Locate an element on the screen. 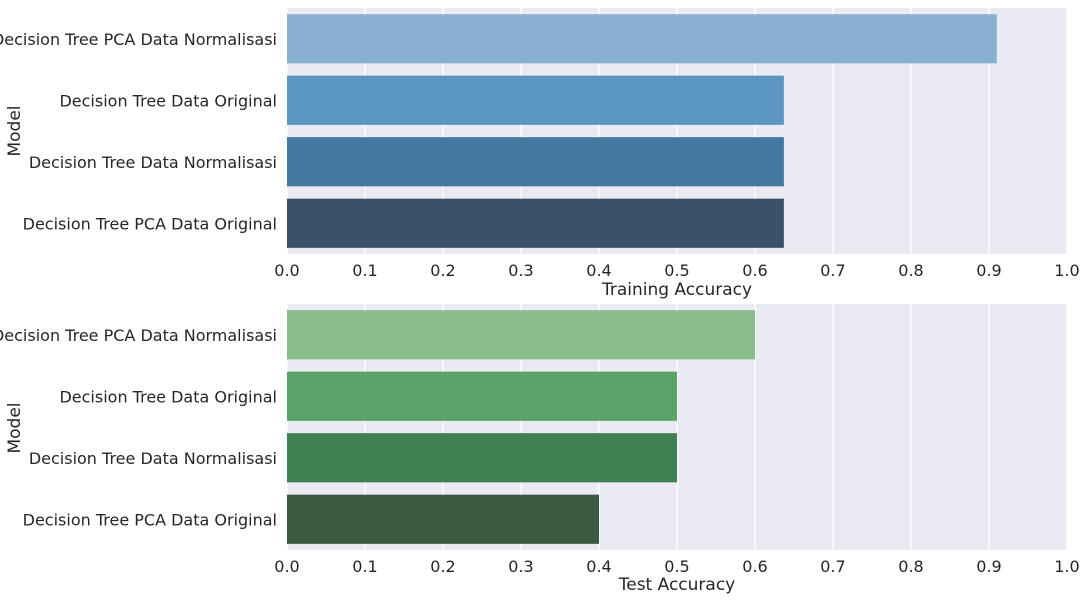  x-axis-label: Training Accuracy is located at coordinates (676, 290).